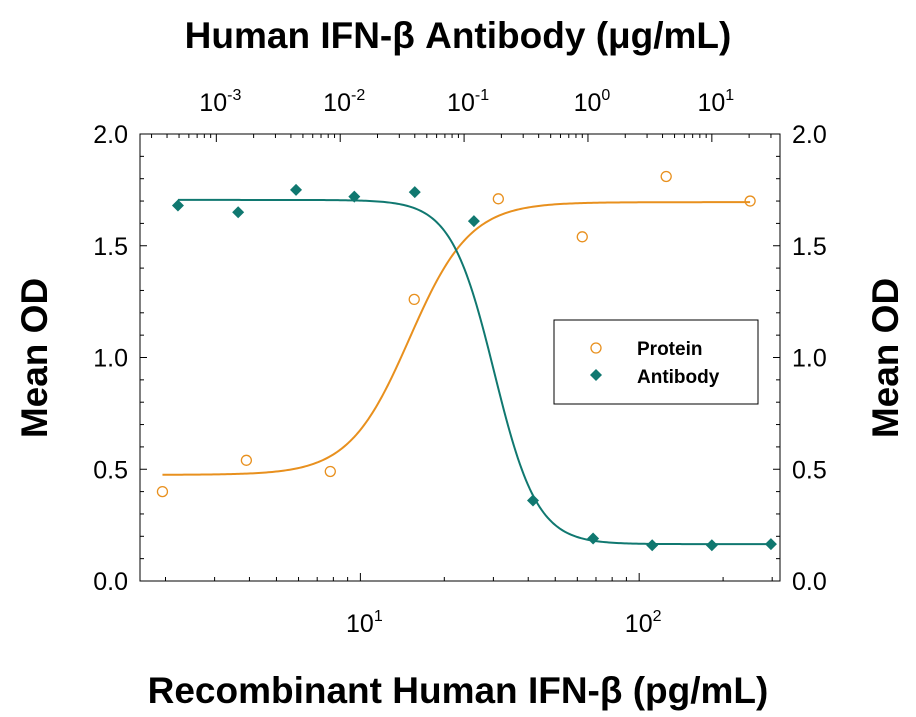 This screenshot has height=717, width=916. Describe the element at coordinates (592, 102) in the screenshot. I see `x-top-tick-label: 10⁰` at that location.